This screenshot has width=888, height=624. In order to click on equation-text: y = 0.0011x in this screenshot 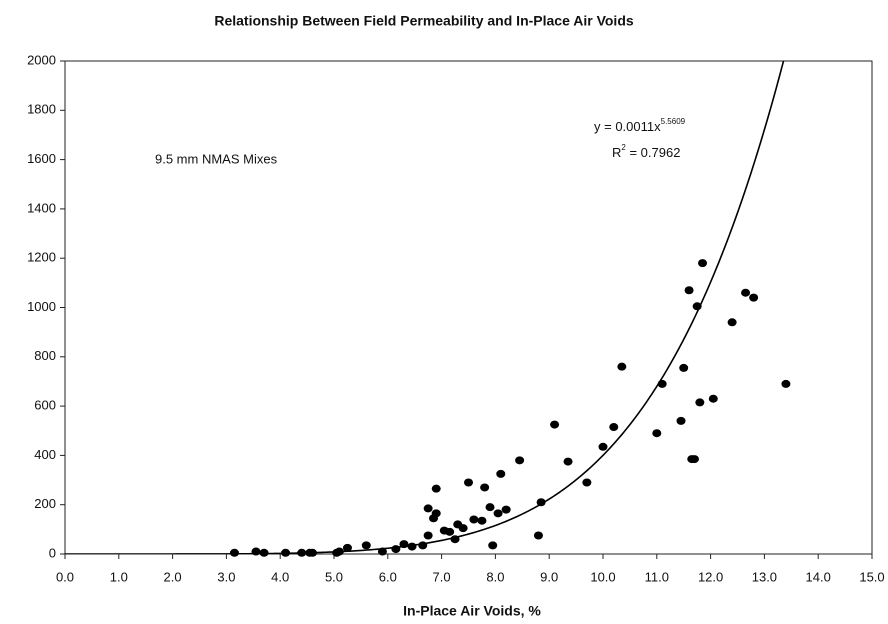, I will do `click(627, 126)`.